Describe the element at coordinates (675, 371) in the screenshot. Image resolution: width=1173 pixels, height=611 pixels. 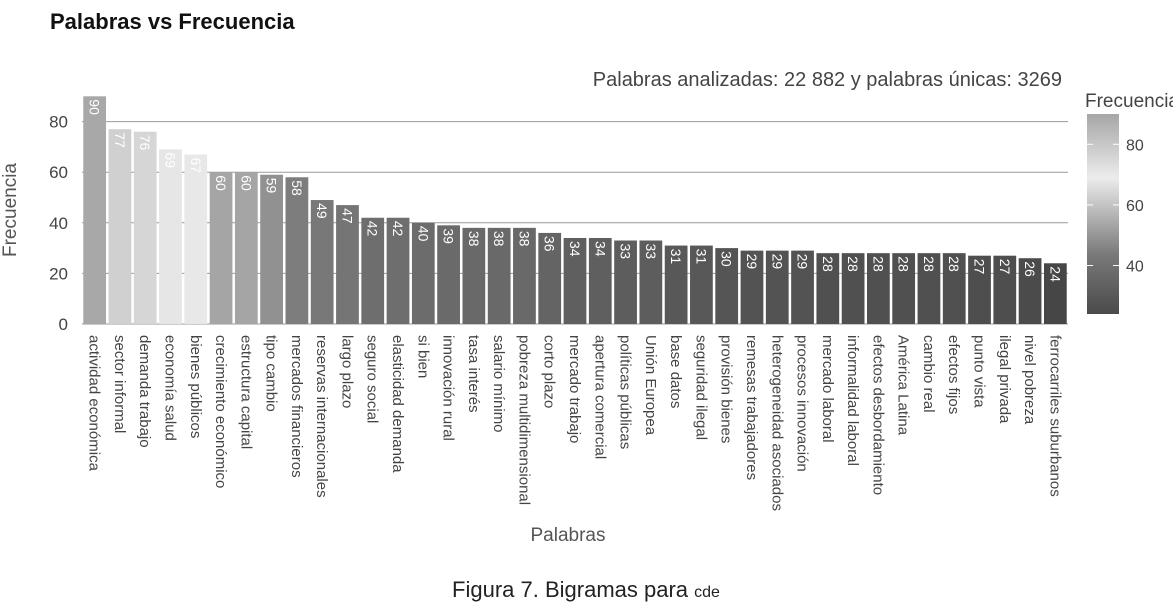
I see `x-tick-label: base datos` at that location.